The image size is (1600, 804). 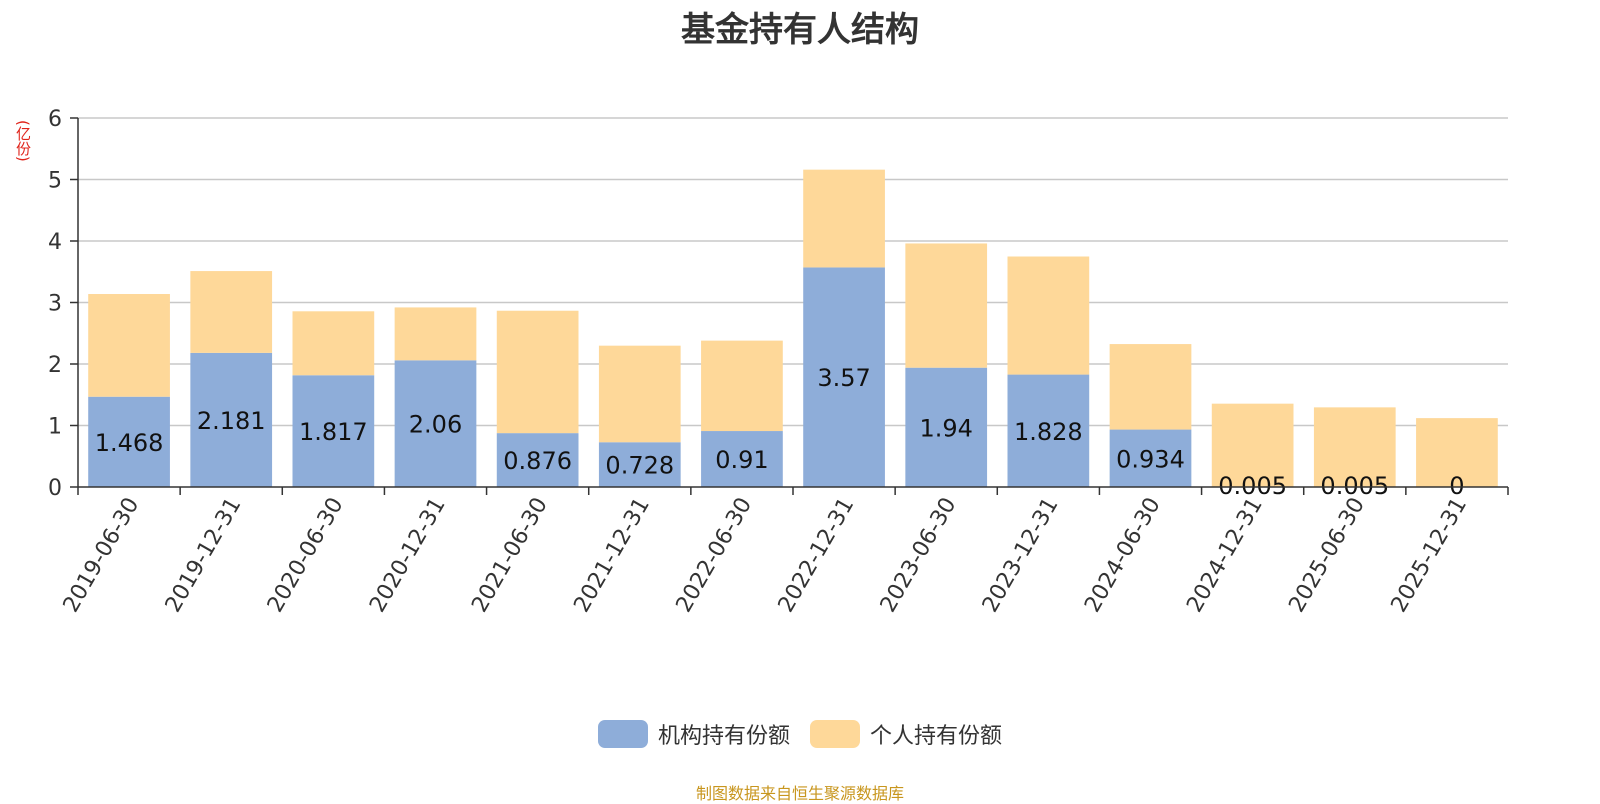 What do you see at coordinates (800, 734) in the screenshot?
I see `legend: 机构持有份额 个人持有份额` at bounding box center [800, 734].